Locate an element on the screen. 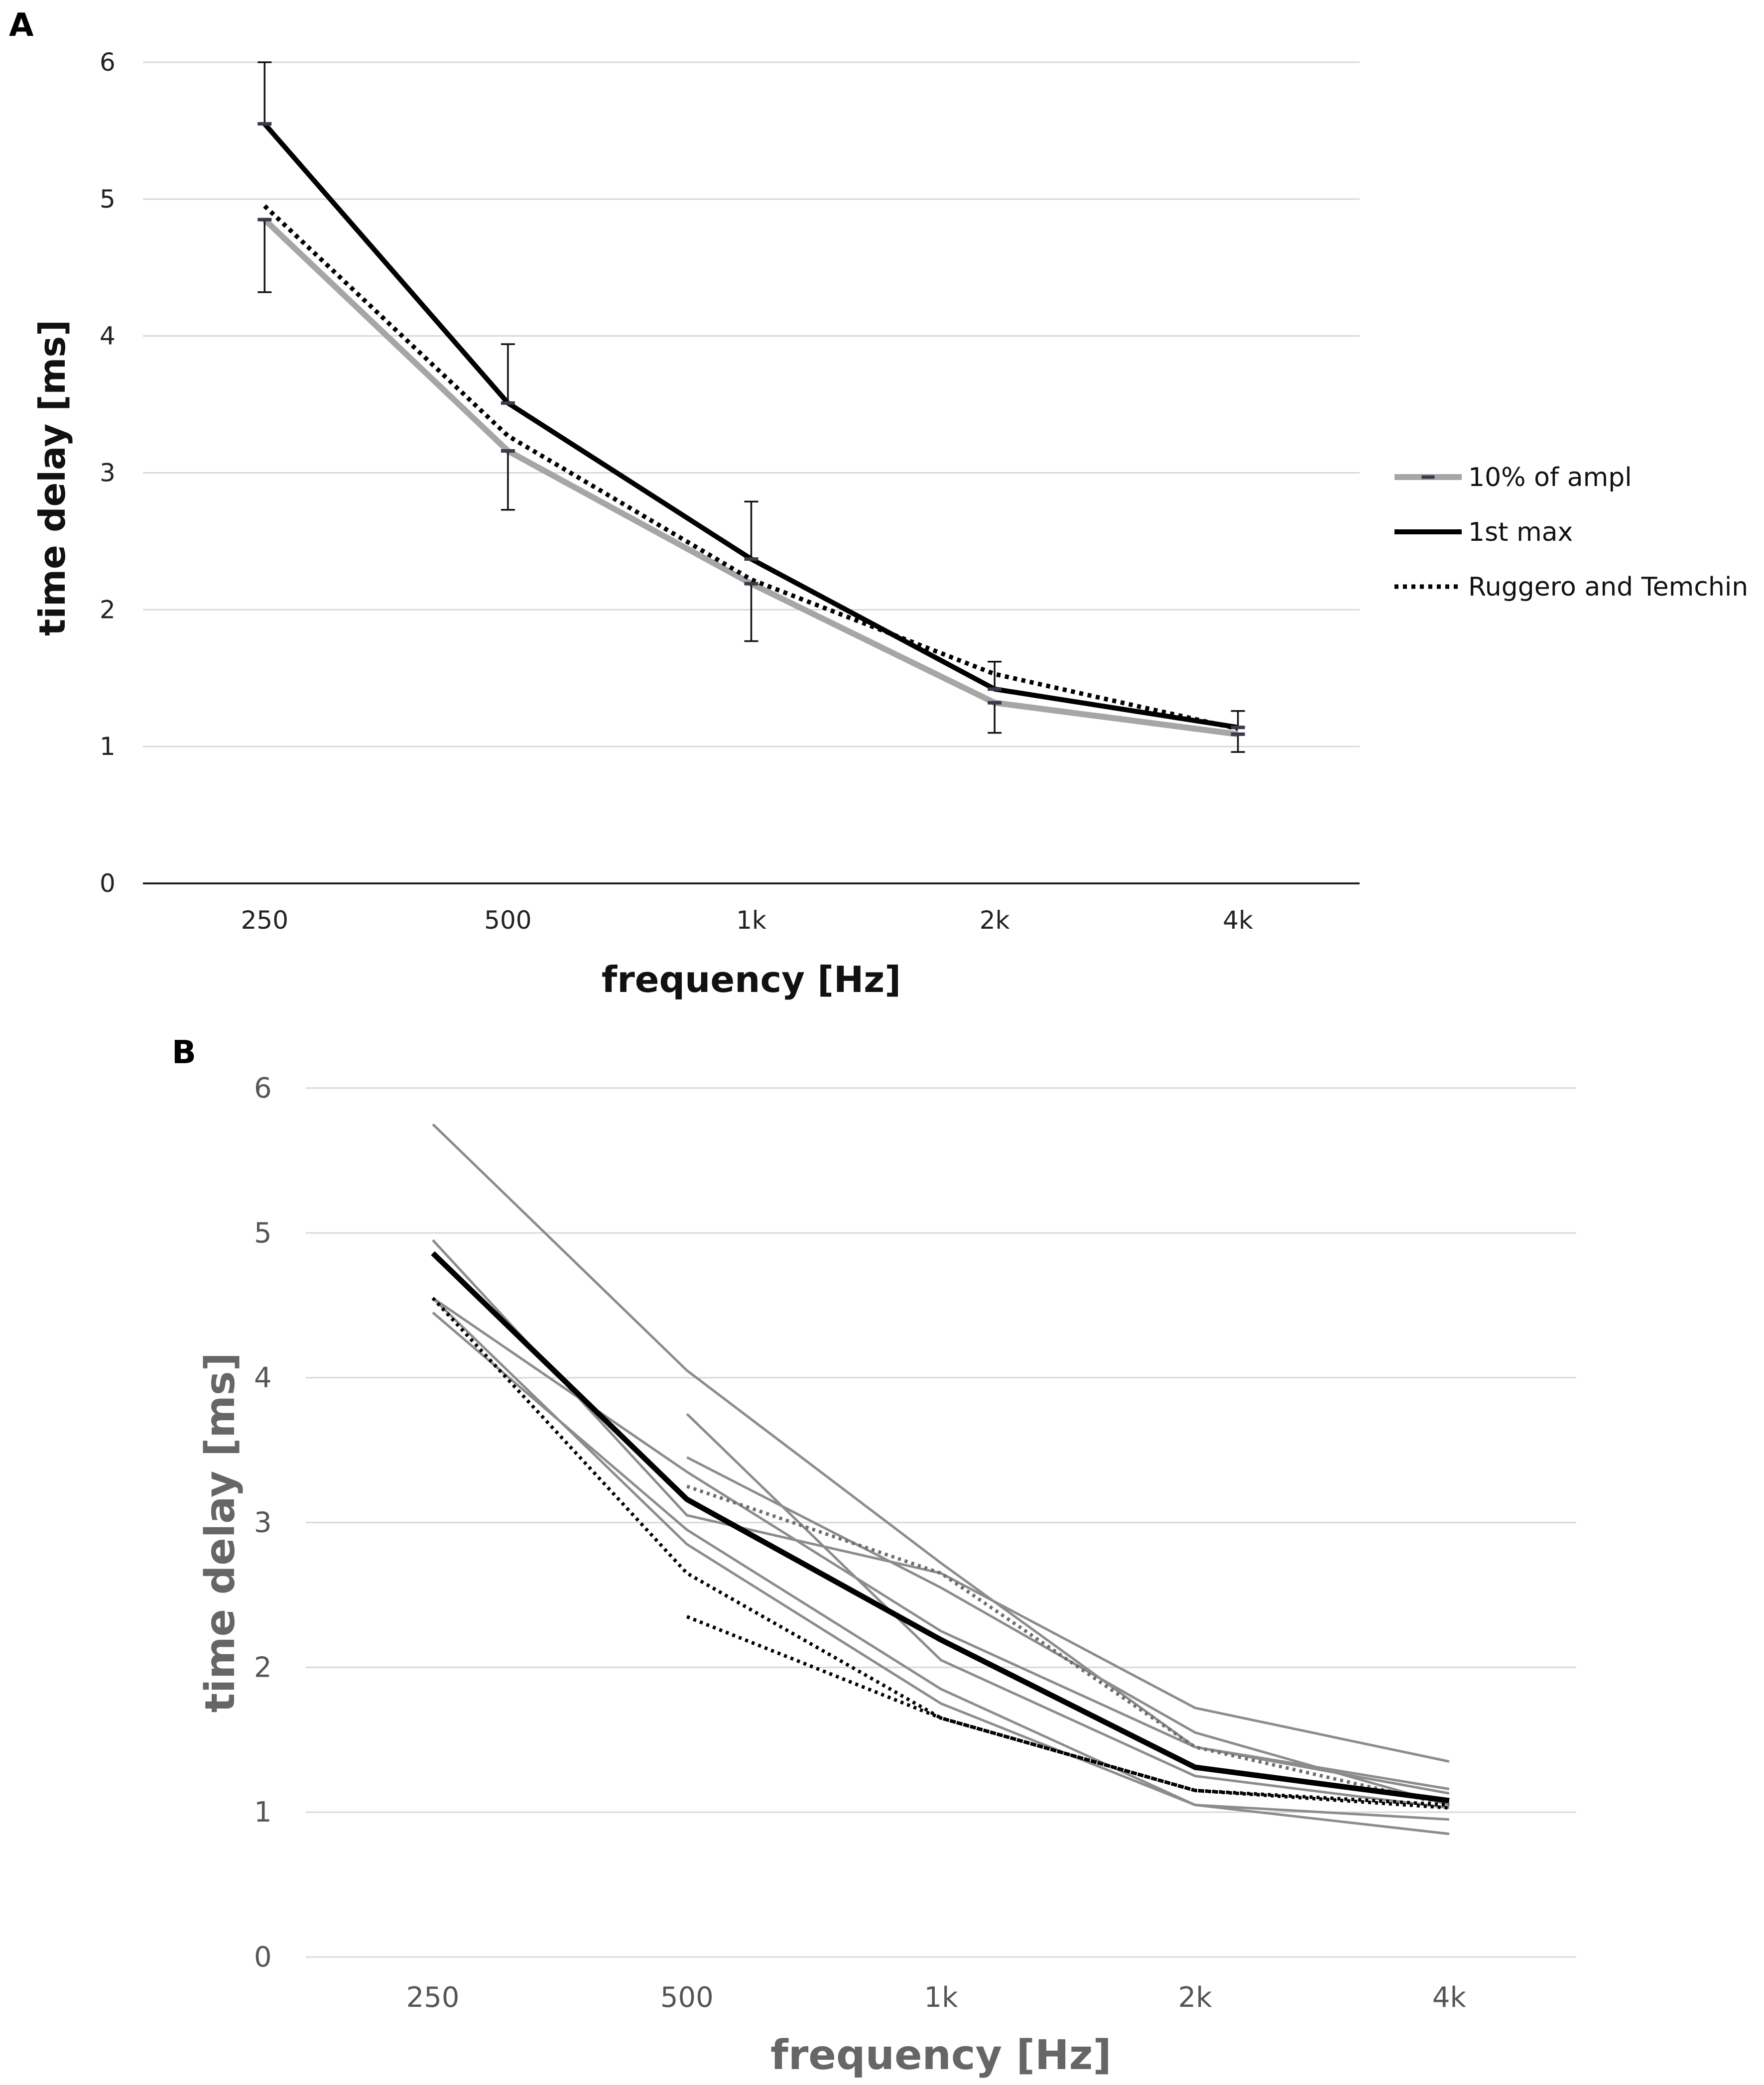 The height and width of the screenshot is (2085, 1764). y-axis-title-a: time delay [ms] is located at coordinates (52, 478).